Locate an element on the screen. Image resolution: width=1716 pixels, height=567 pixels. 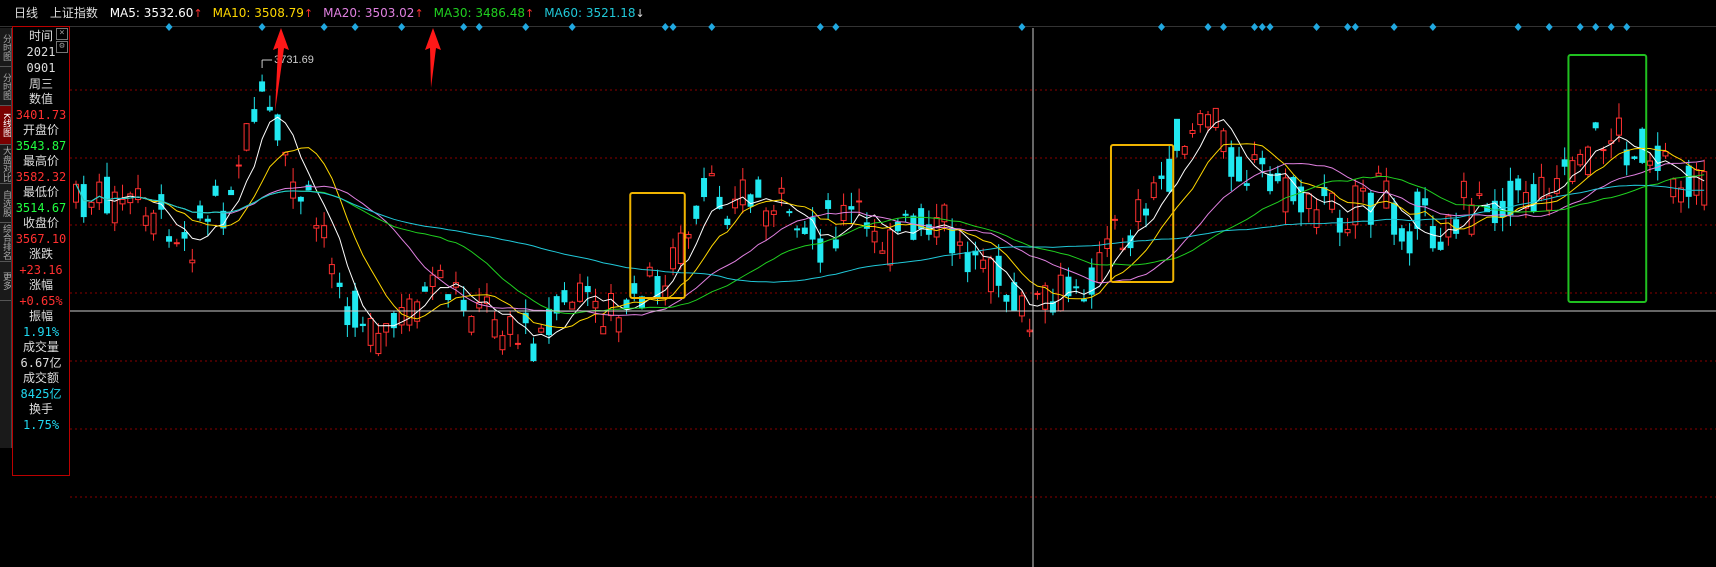
left-tab: 自选股 is located at coordinates (5, 203).